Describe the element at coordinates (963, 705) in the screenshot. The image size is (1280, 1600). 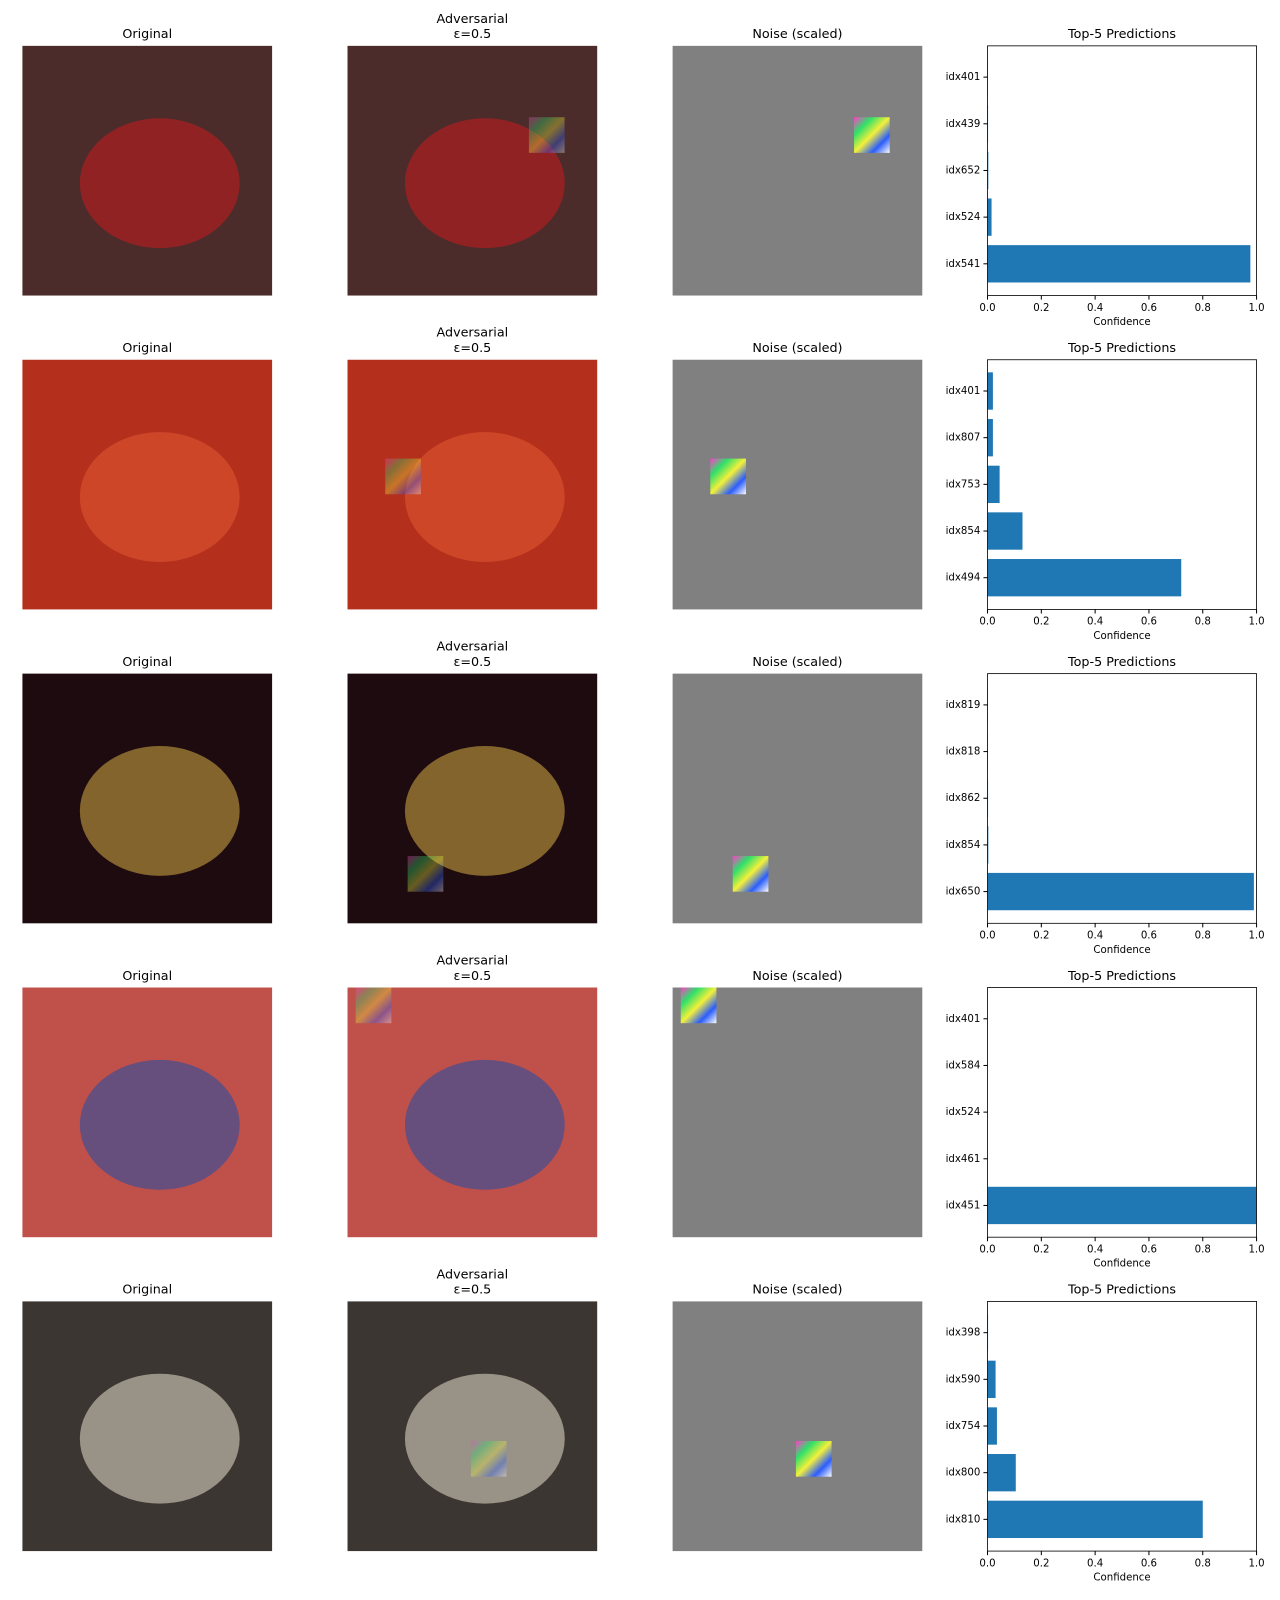
I see `y-tick-label: idx819` at that location.